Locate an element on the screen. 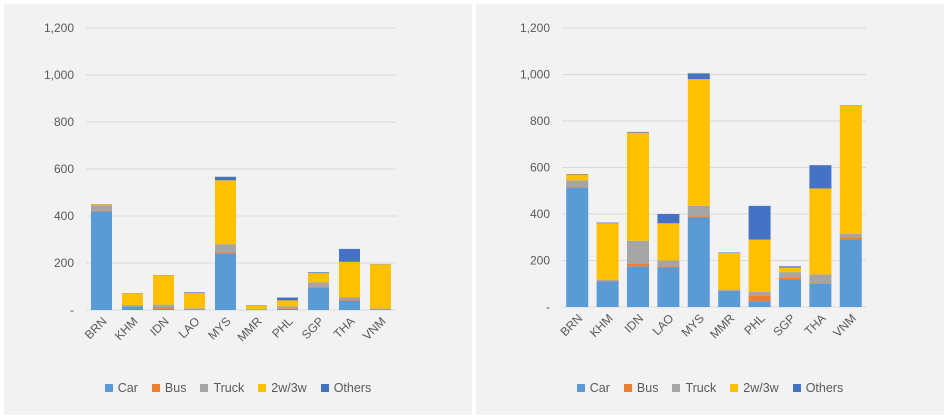 Image resolution: width=948 pixels, height=419 pixels. bar-segment-idn-bus is located at coordinates (638, 265).